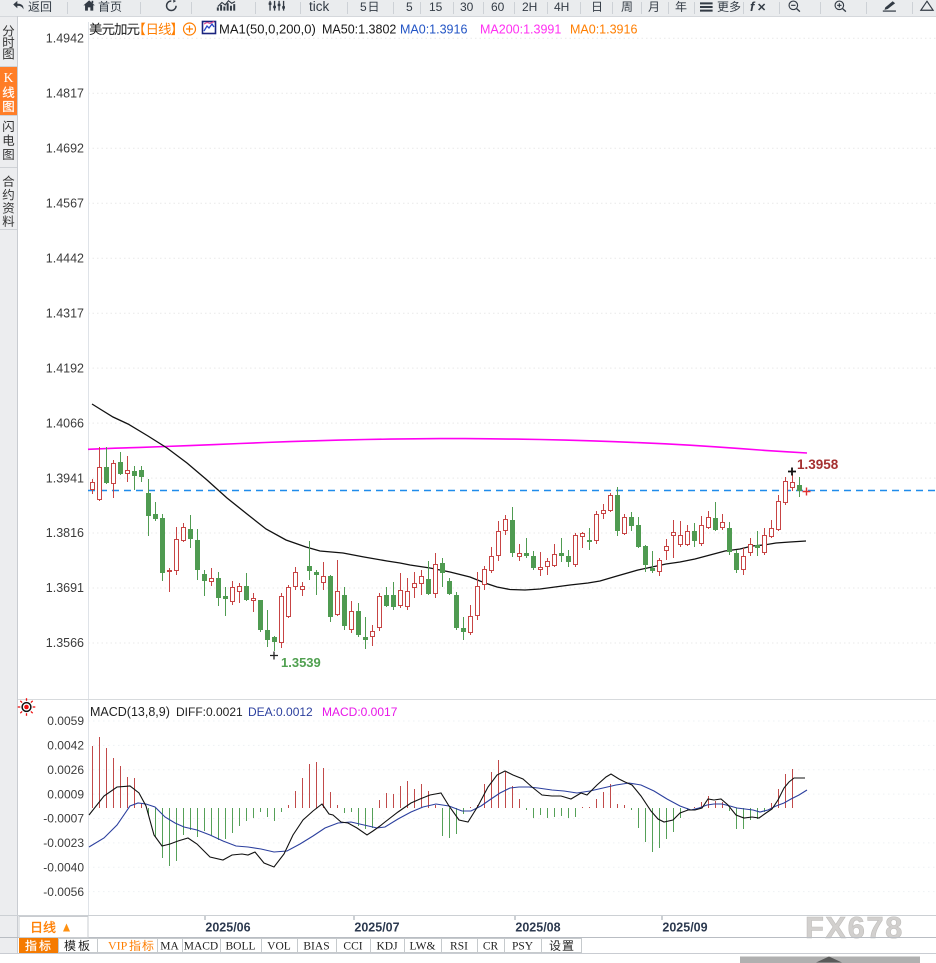  What do you see at coordinates (319, 7) in the screenshot?
I see `svg-text: tick` at bounding box center [319, 7].